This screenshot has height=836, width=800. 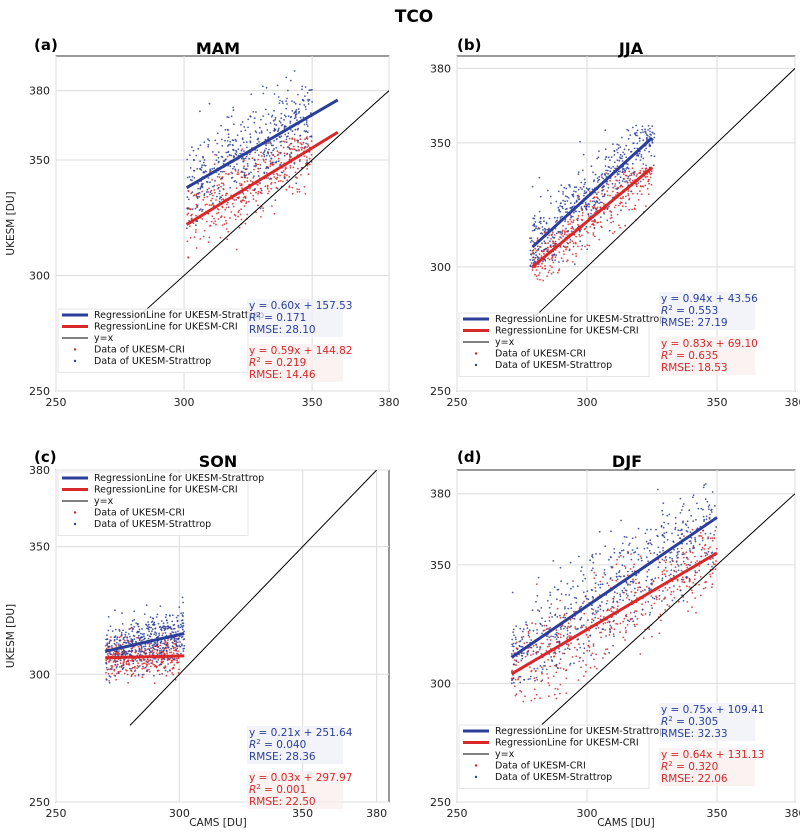 I want to click on regression-line-blue, so click(x=262, y=143).